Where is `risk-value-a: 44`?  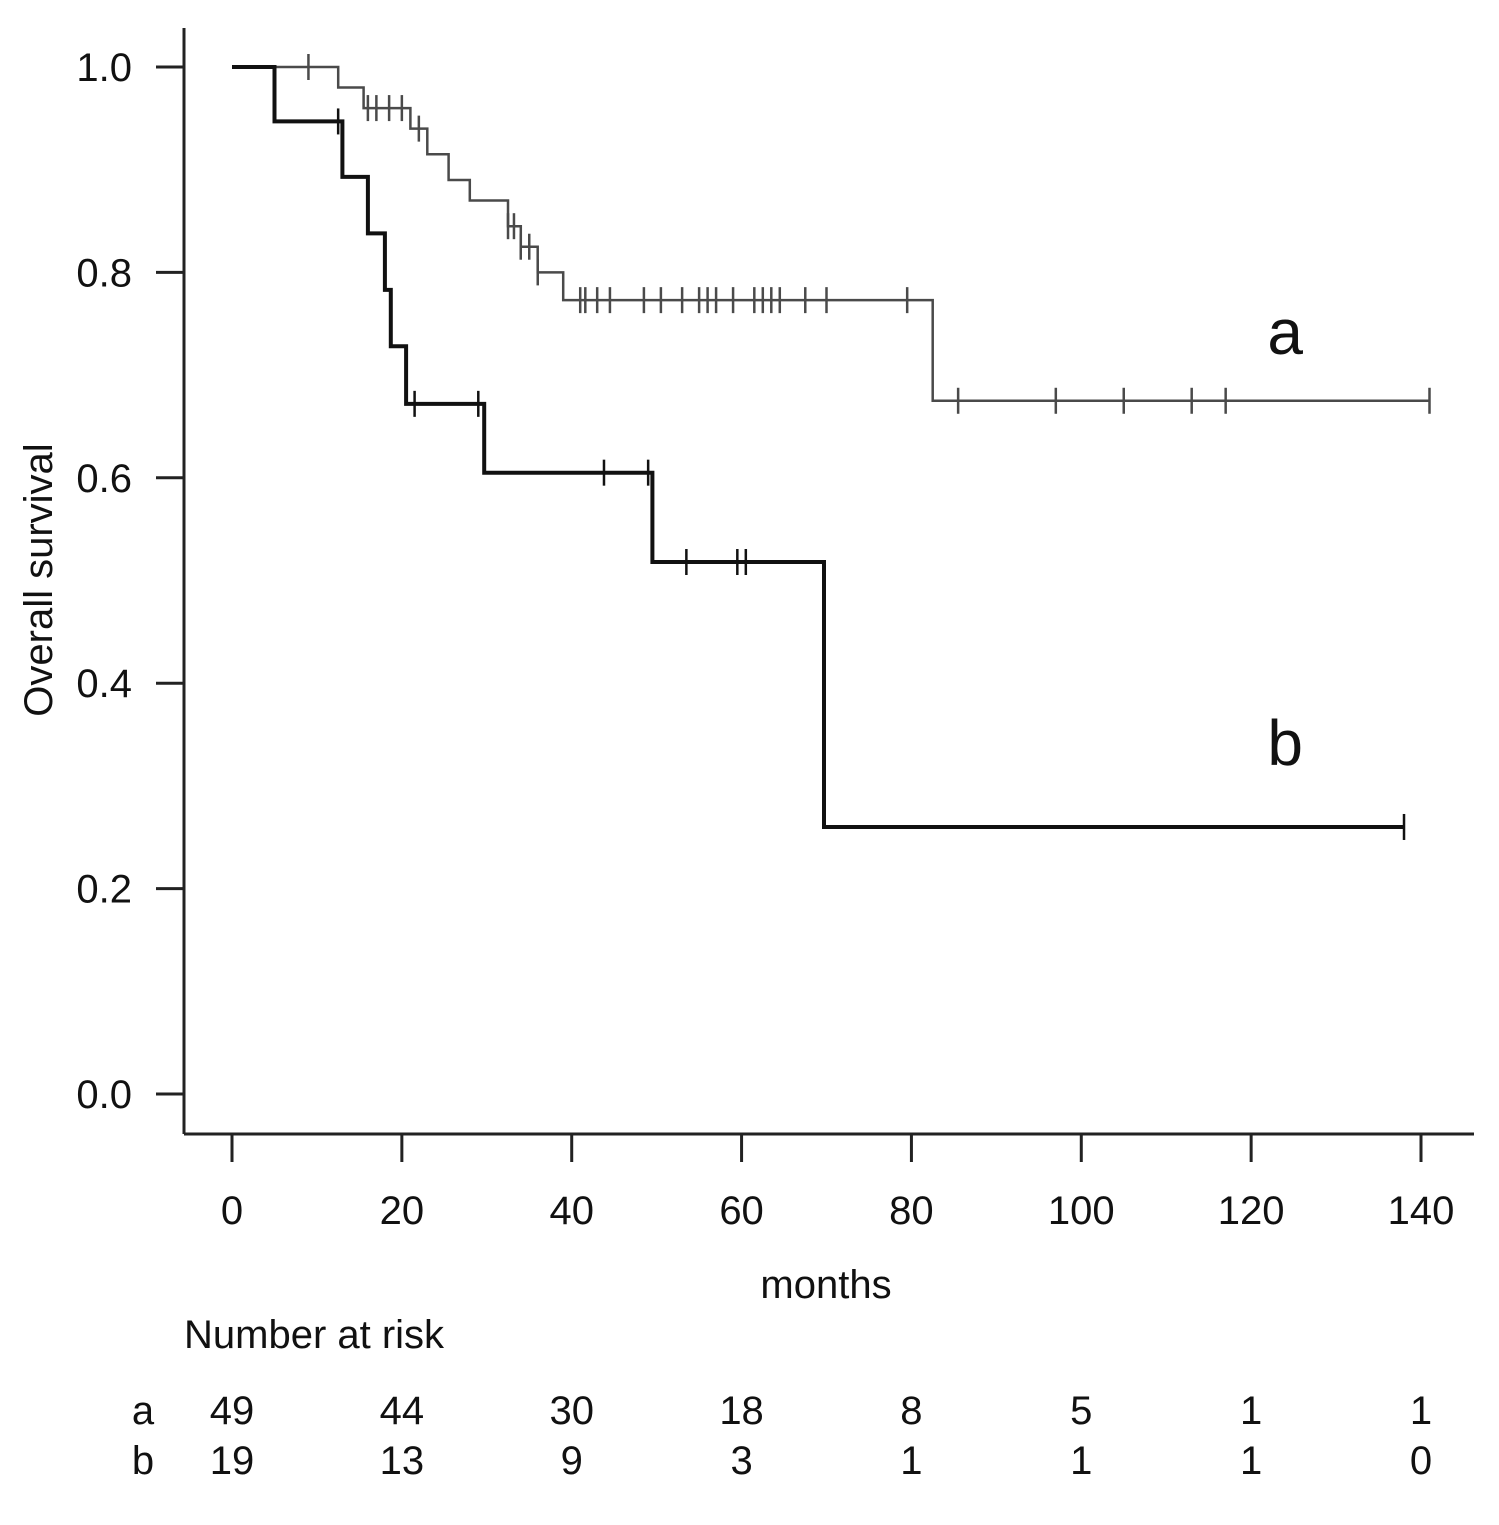 risk-value-a: 44 is located at coordinates (402, 1411).